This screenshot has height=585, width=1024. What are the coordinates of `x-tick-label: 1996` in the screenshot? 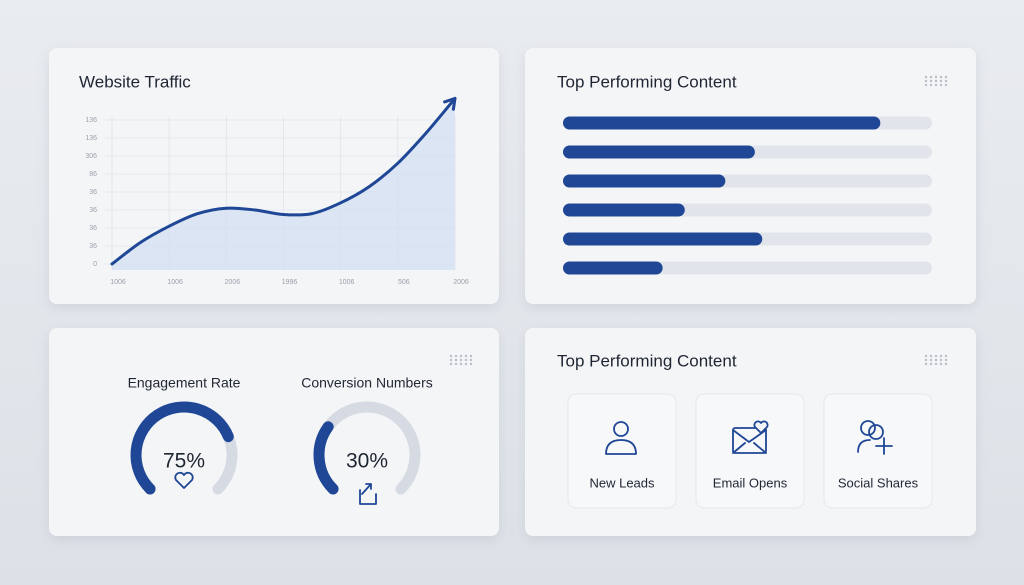 It's located at (290, 282).